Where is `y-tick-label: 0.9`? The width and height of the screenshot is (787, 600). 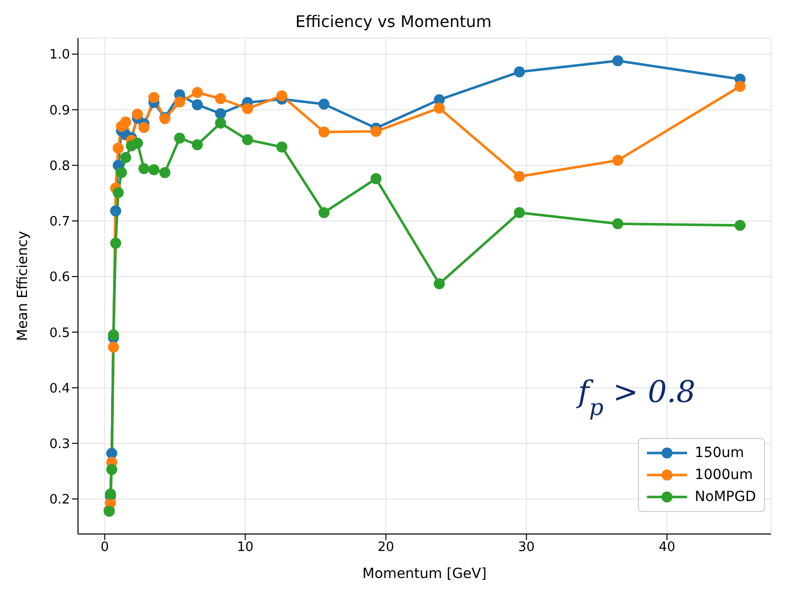
y-tick-label: 0.9 is located at coordinates (59, 110).